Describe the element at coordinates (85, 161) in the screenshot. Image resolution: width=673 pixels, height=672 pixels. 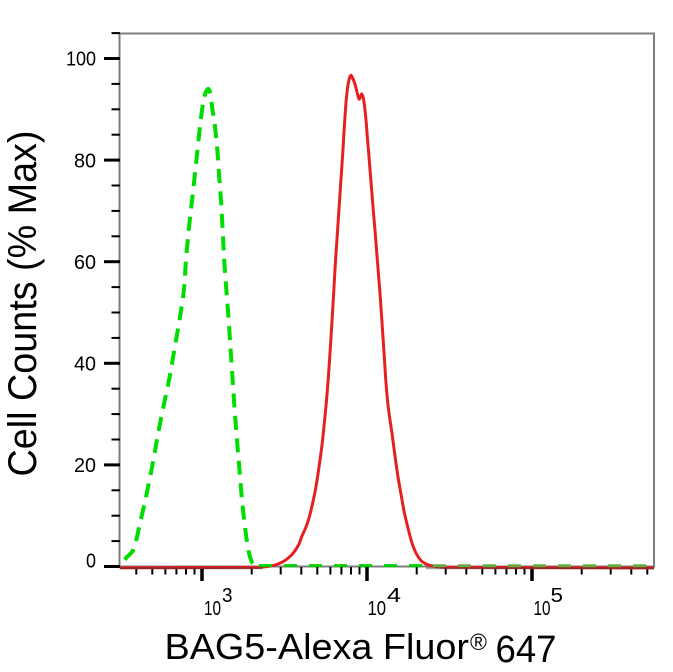
I see `svg-text: 80` at that location.